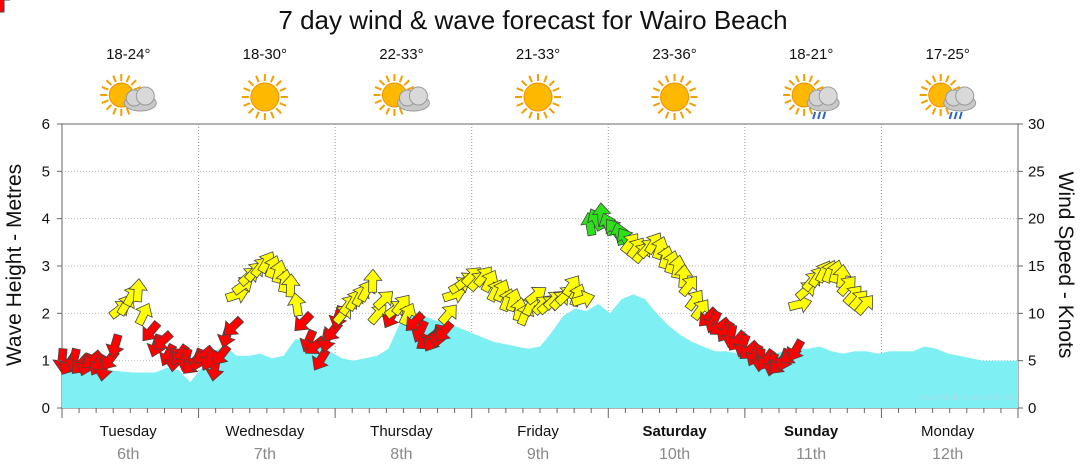 The width and height of the screenshot is (1080, 475). I want to click on right-tick-label: 25, so click(1036, 171).